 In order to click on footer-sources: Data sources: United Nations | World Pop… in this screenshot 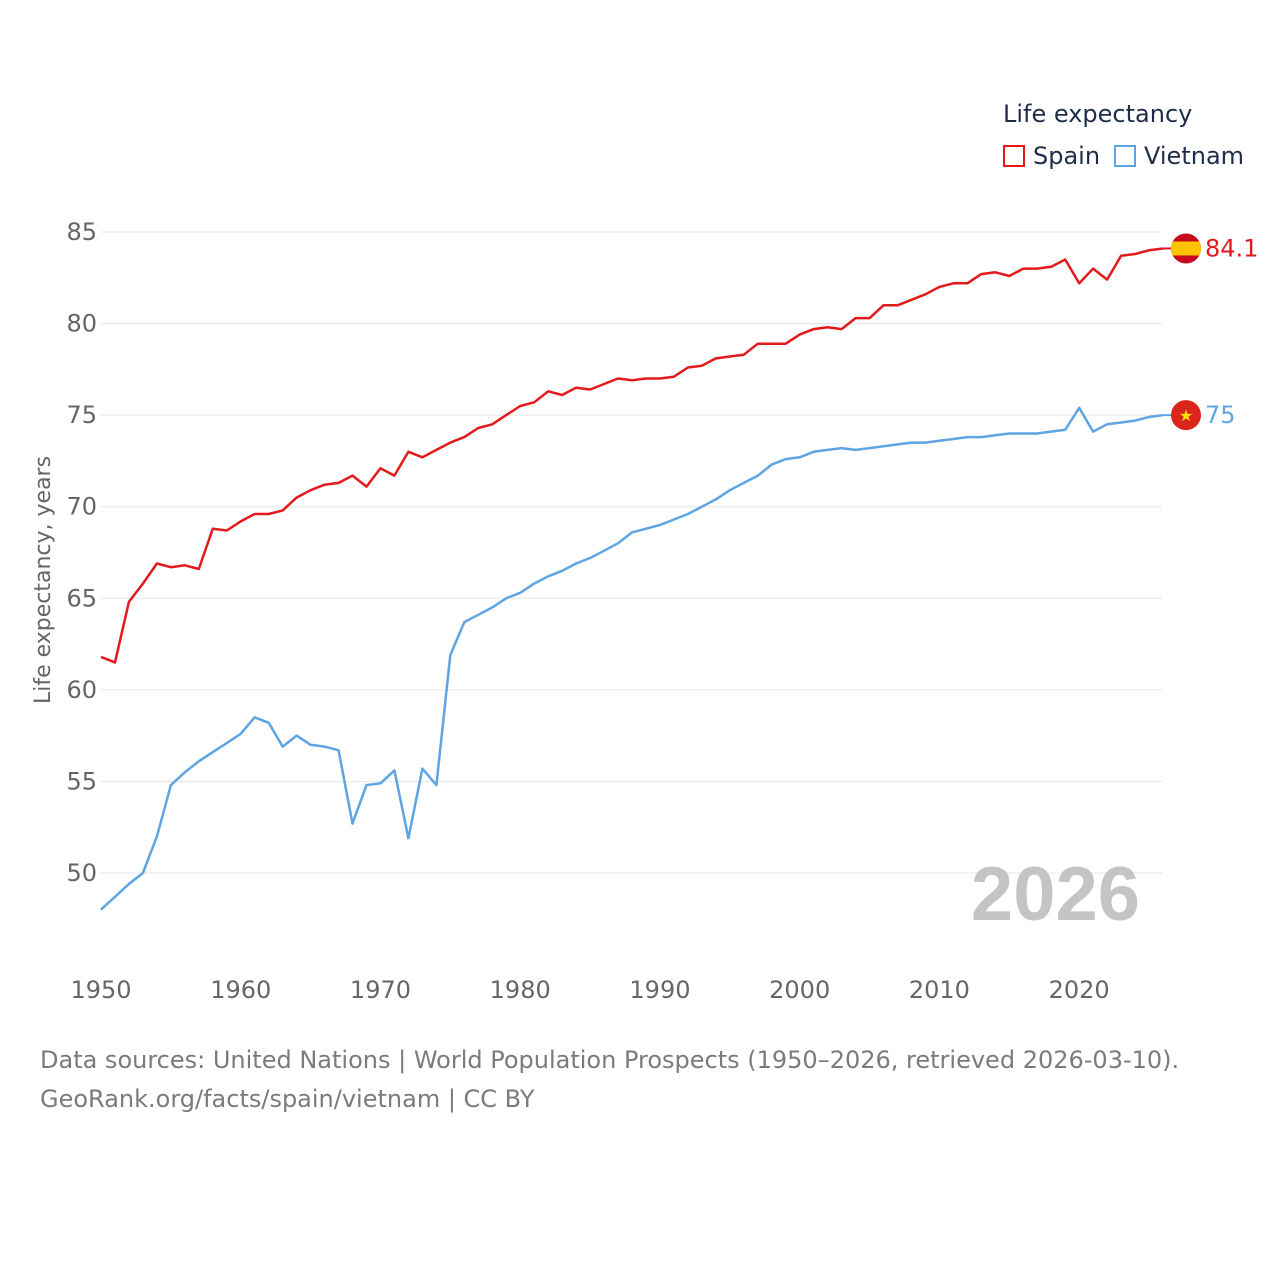, I will do `click(610, 1060)`.